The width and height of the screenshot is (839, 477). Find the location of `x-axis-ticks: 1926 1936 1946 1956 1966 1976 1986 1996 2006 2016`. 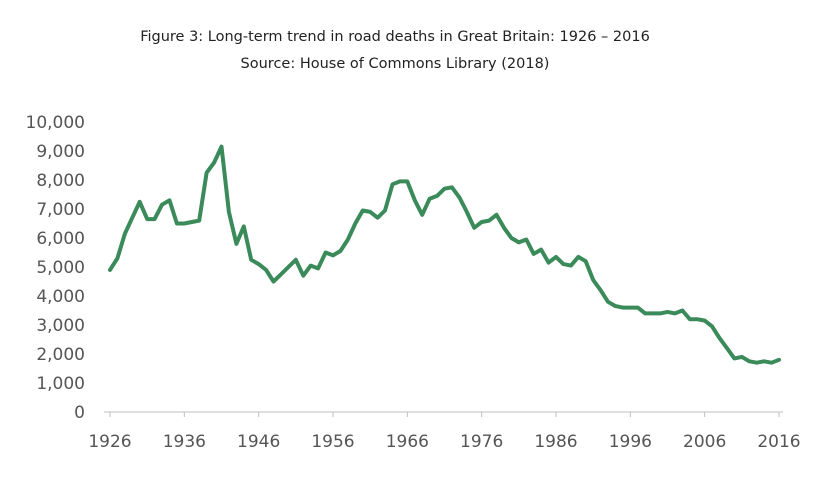

x-axis-ticks: 1926 1936 1946 1956 1966 1976 1986 1996 2006 2016 is located at coordinates (444, 432).